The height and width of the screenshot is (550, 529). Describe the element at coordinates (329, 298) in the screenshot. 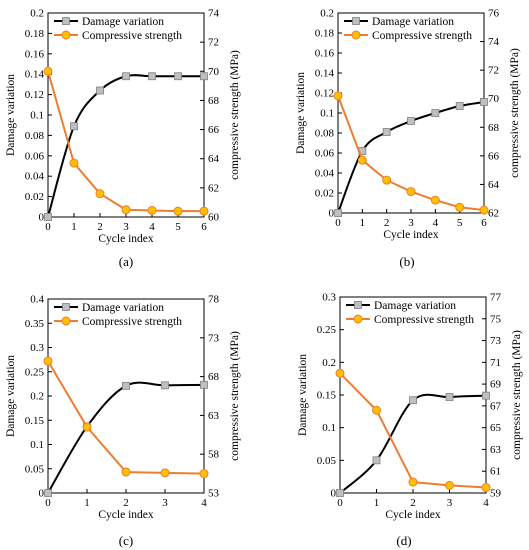

I see `y-tick-label: 0.3` at that location.